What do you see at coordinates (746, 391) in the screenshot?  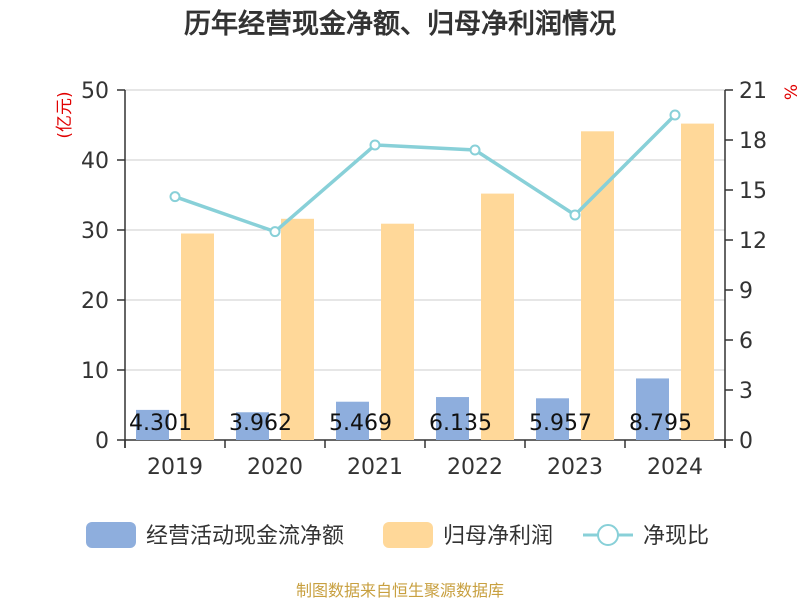 I see `y-tick-right-label: 3` at bounding box center [746, 391].